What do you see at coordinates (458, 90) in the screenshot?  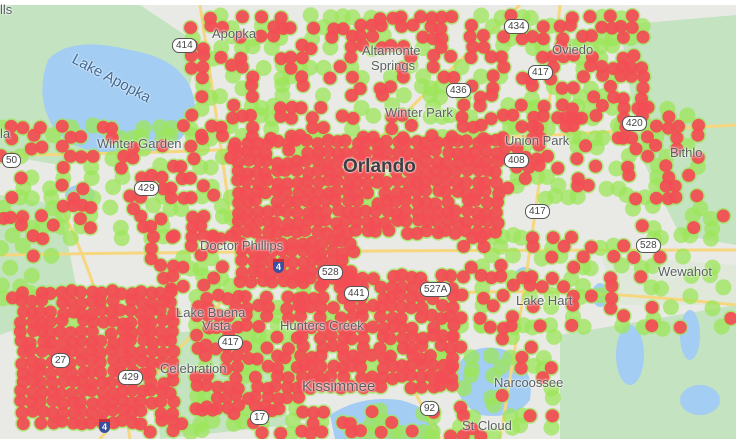 I see `route-shield: 436` at bounding box center [458, 90].